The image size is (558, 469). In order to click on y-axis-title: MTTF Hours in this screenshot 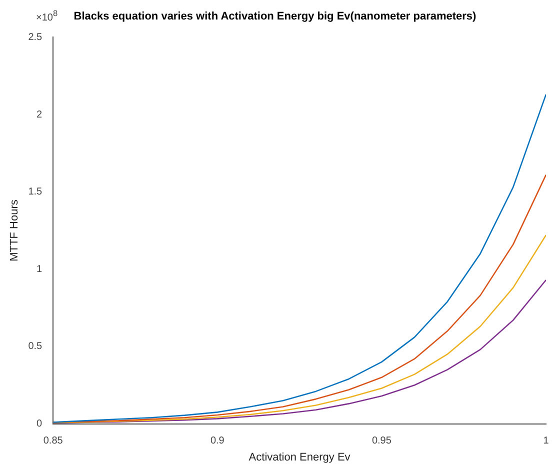, I will do `click(14, 230)`.